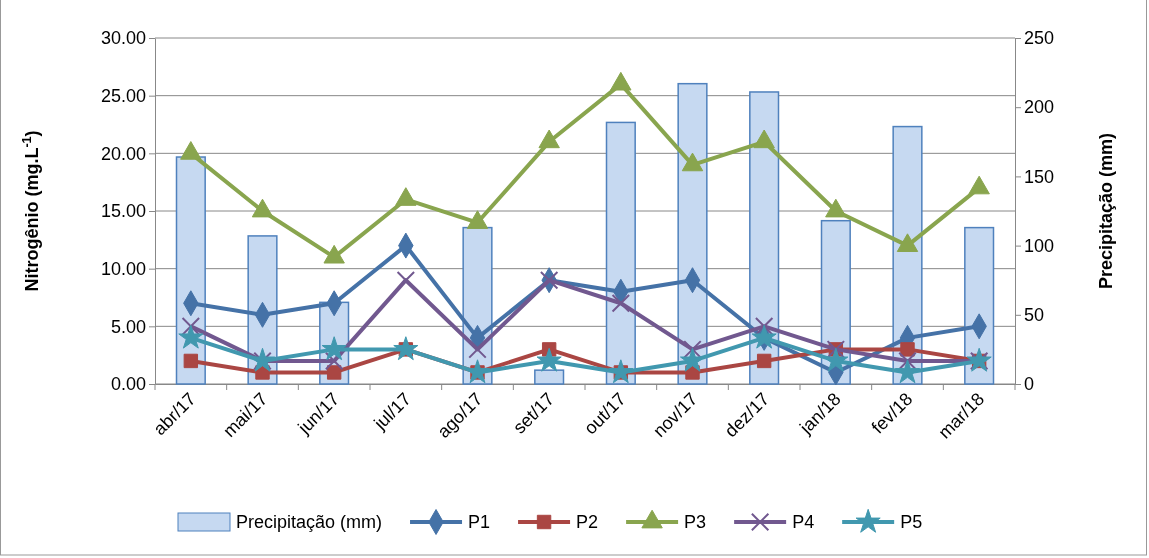  I want to click on y2-tick-label: 50, so click(1034, 315).